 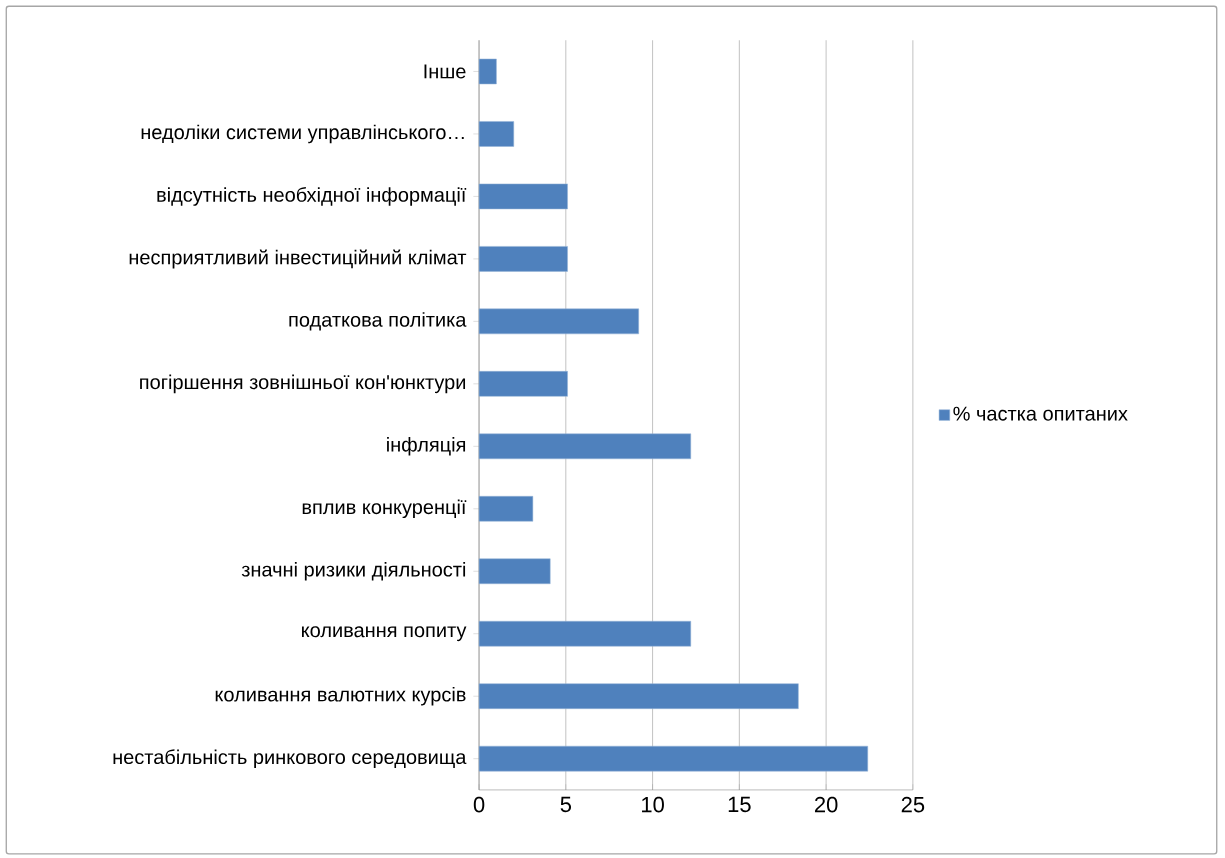 What do you see at coordinates (303, 384) in the screenshot?
I see `y-tick-label: погіршення зовнішньої кон'юнктури` at bounding box center [303, 384].